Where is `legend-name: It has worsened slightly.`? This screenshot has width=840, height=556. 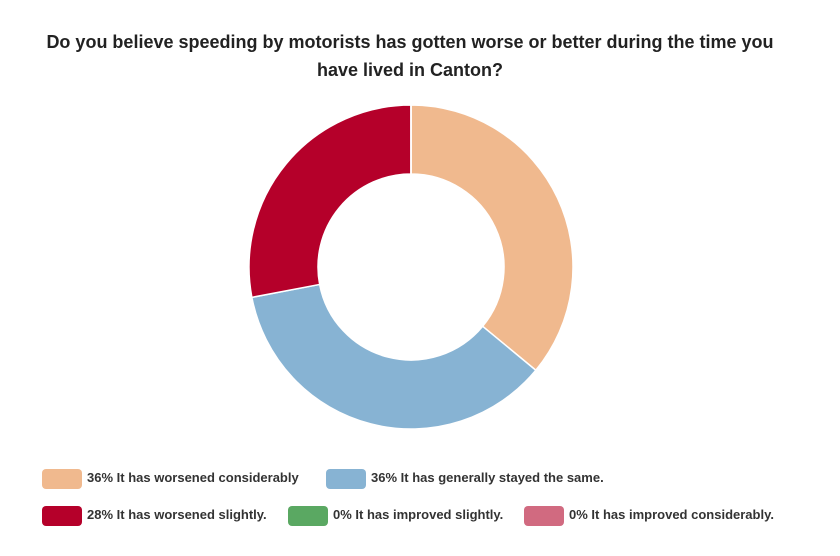
legend-name: It has worsened slightly. is located at coordinates (192, 514).